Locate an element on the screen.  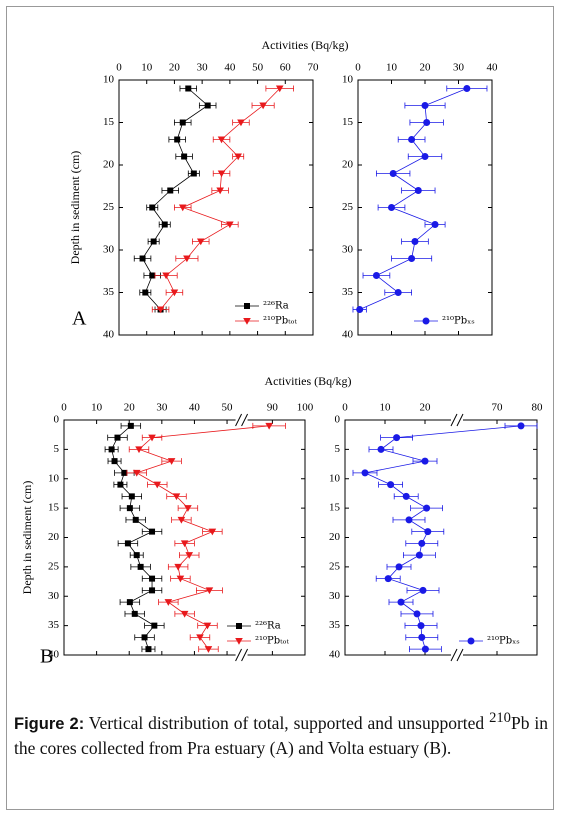
plot-frame is located at coordinates (441, 537).